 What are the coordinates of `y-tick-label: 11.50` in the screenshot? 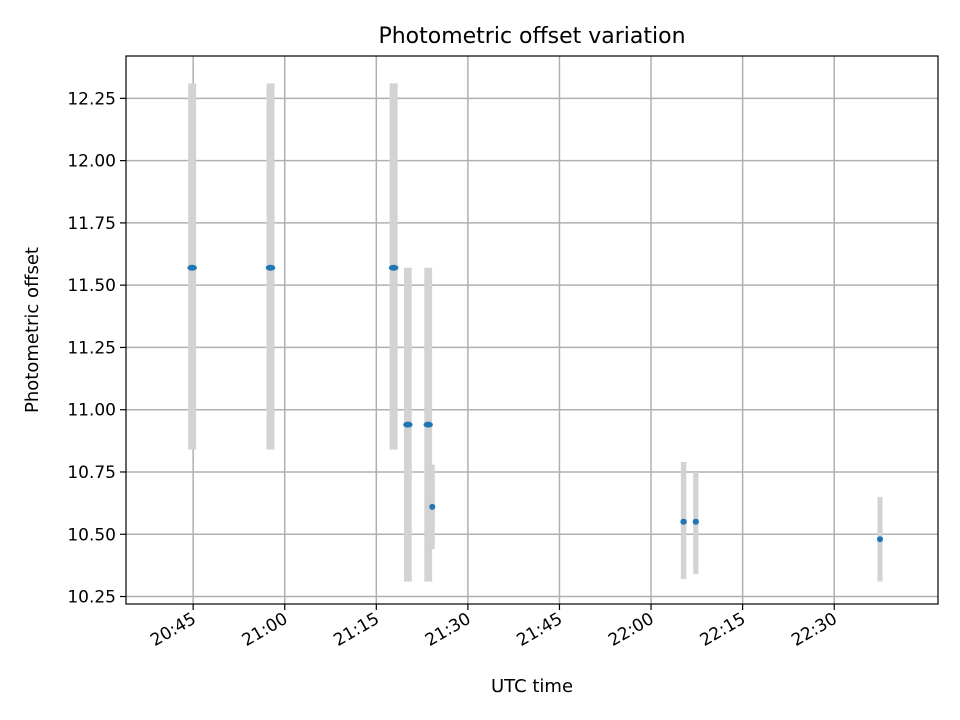 It's located at (91, 286).